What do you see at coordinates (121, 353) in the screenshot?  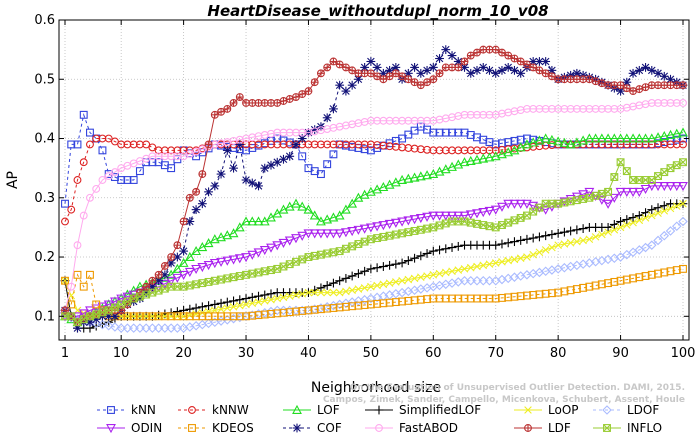 I see `x-tick-label: 10` at bounding box center [121, 353].